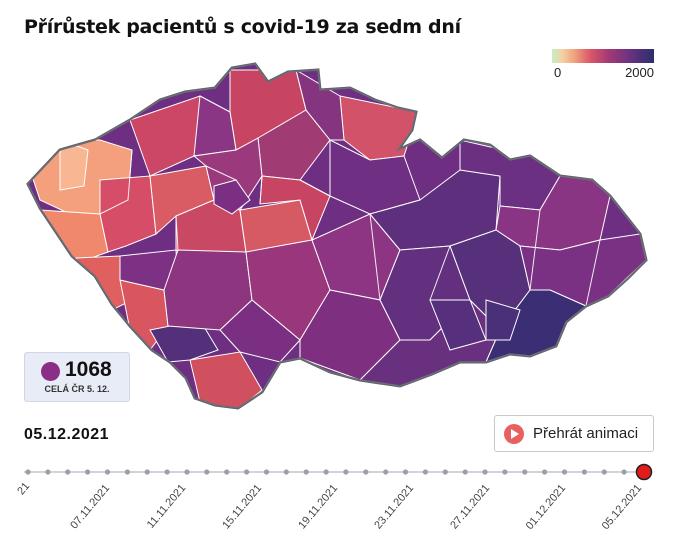  Describe the element at coordinates (88, 369) in the screenshot. I see `summary-value: 1068` at that location.